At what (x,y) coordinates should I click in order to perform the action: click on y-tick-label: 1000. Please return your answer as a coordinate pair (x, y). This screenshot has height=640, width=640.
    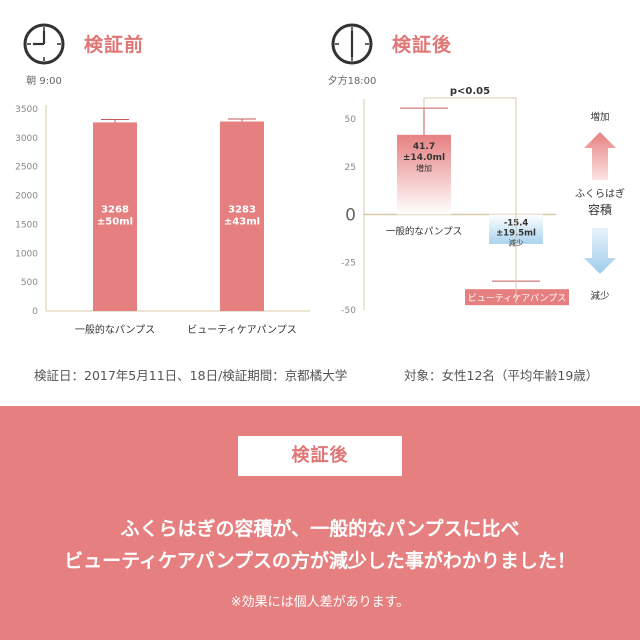
    Looking at the image, I should click on (26, 254).